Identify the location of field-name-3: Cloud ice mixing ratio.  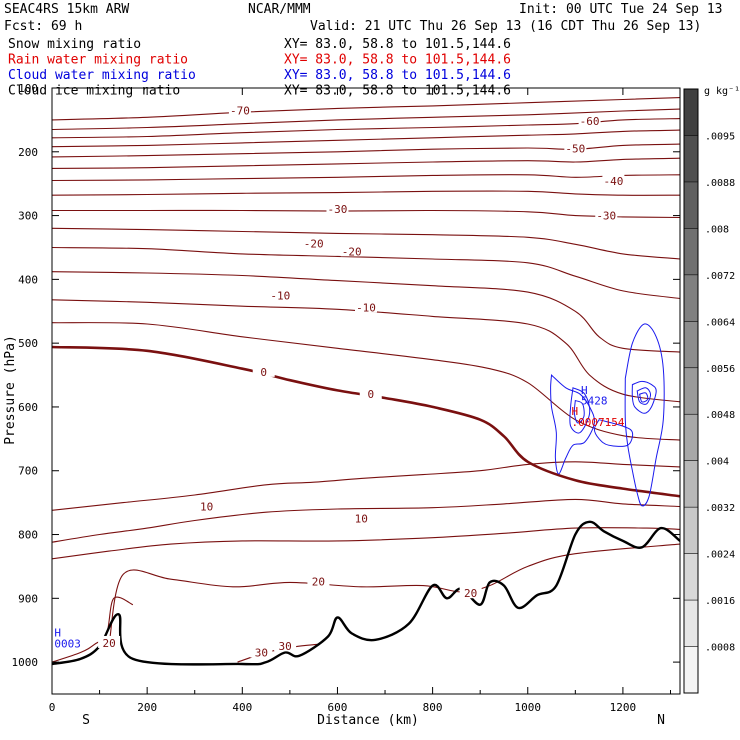
(94, 91).